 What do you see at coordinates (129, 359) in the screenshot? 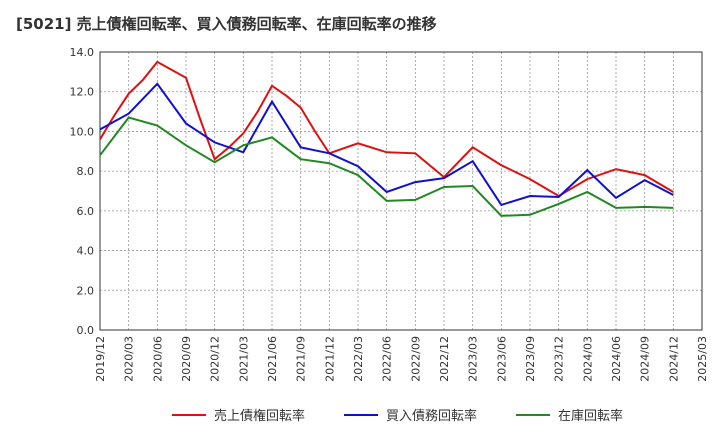
I see `x-tick-label: 2020/03` at bounding box center [129, 359].